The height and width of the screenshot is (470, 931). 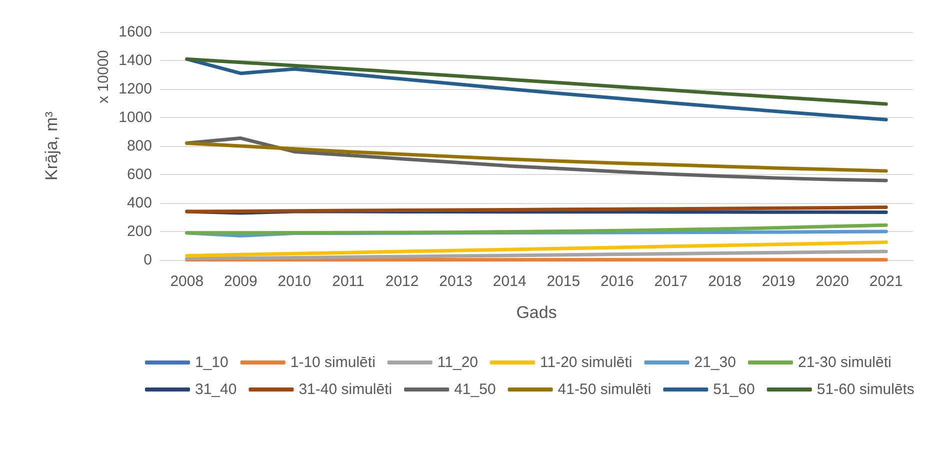 What do you see at coordinates (886, 281) in the screenshot?
I see `x-tick-label: 2021` at bounding box center [886, 281].